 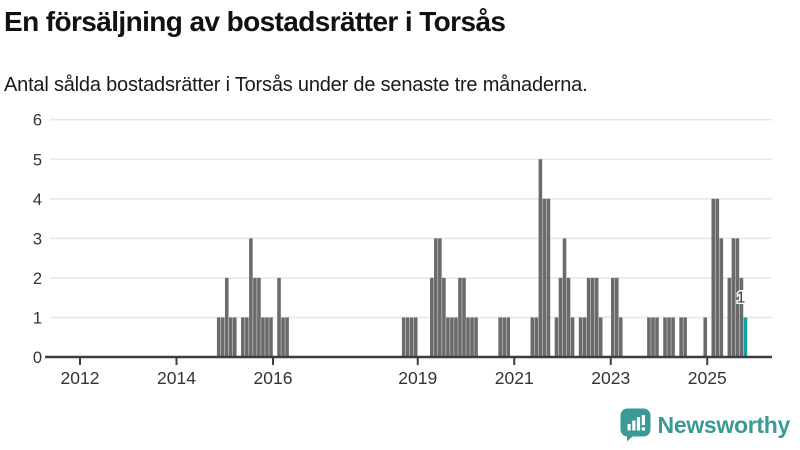 I want to click on x-tick-label: 2025, so click(x=707, y=378).